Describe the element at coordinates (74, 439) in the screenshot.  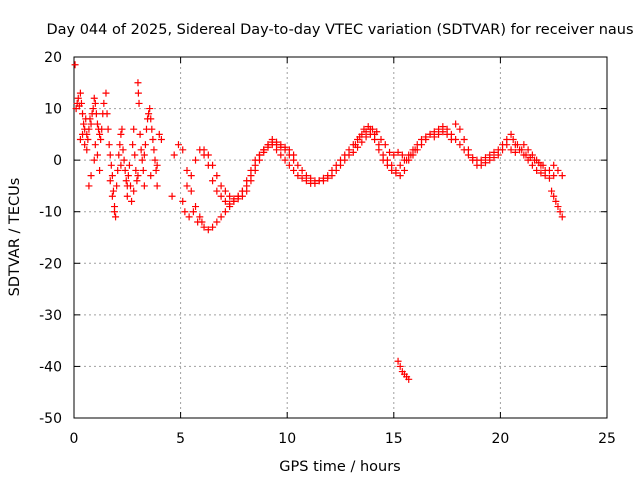
I see `x-tick-label: 0` at that location.